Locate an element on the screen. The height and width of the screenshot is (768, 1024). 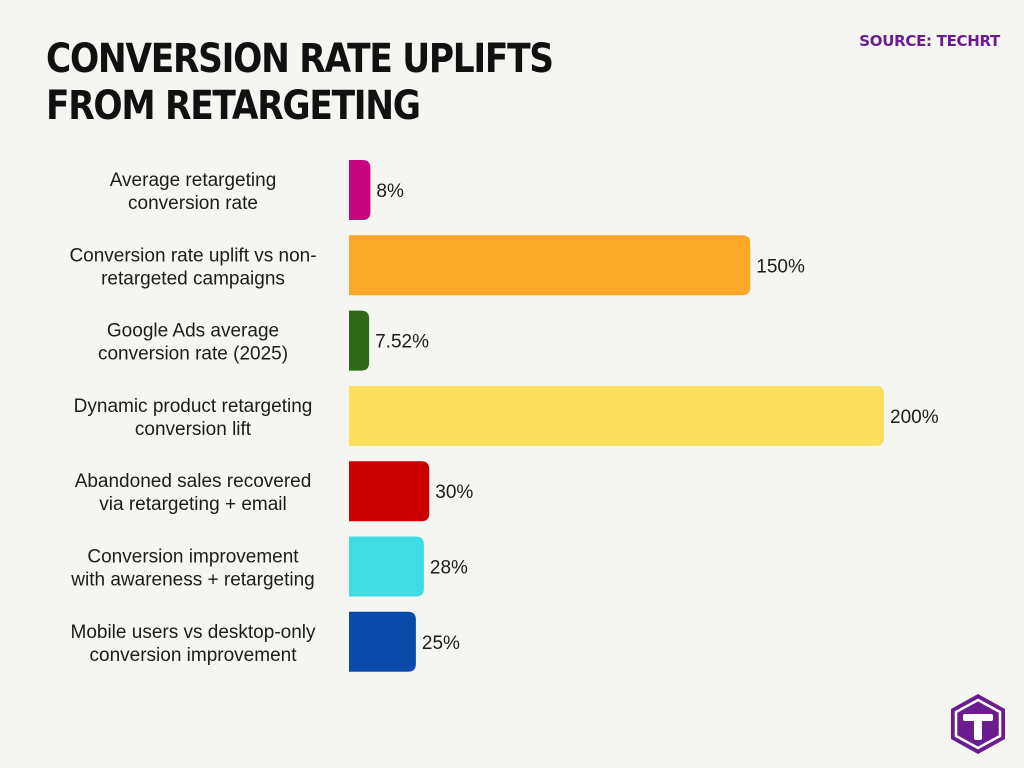
bar-row: 8% Average retargeting conversion rate is located at coordinates (257, 190).